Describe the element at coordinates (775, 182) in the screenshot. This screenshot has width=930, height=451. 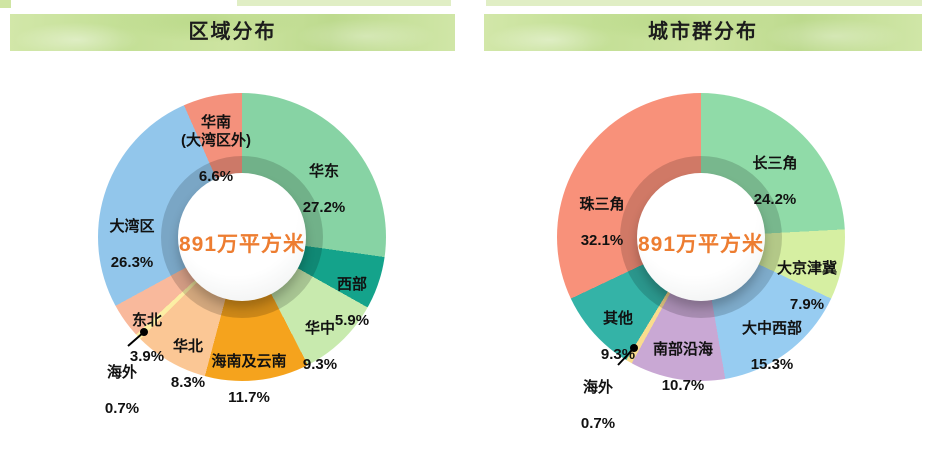
I see `slice-label-yangtze-river-delta: 长三角 24.2%` at that location.